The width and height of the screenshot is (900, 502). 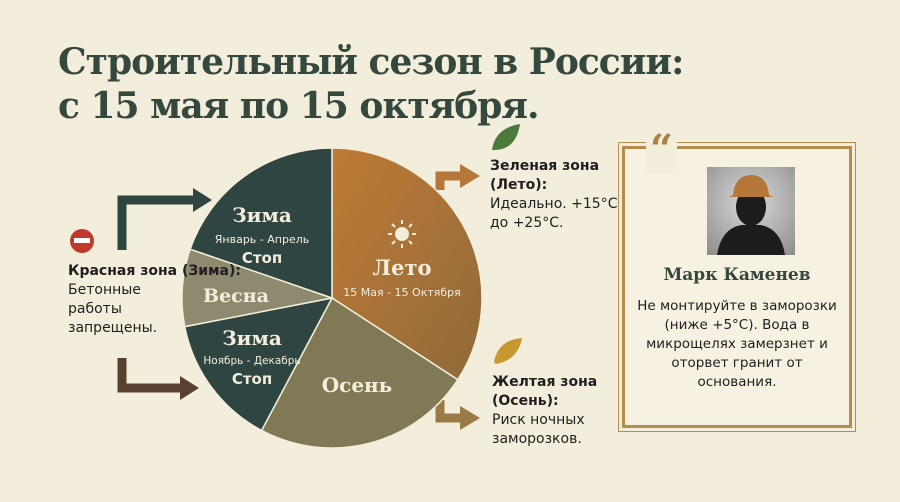 What do you see at coordinates (262, 258) in the screenshot?
I see `slice-note-winter-1: Стоп` at bounding box center [262, 258].